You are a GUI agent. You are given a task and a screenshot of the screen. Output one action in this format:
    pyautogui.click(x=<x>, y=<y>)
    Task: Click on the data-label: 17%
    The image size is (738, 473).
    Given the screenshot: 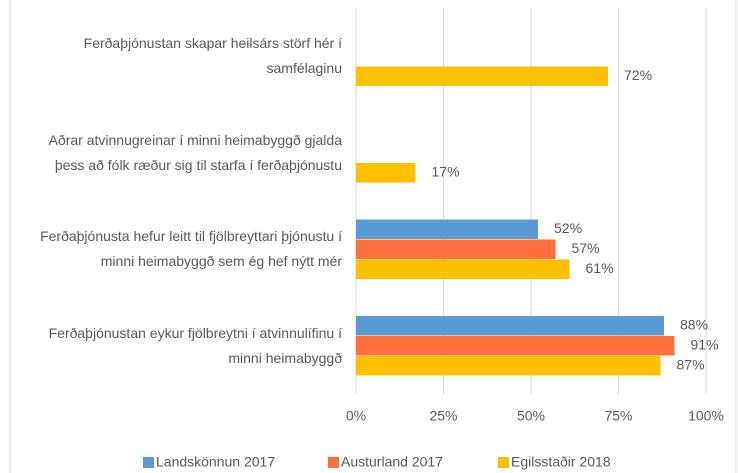 What is the action you would take?
    pyautogui.click(x=446, y=171)
    